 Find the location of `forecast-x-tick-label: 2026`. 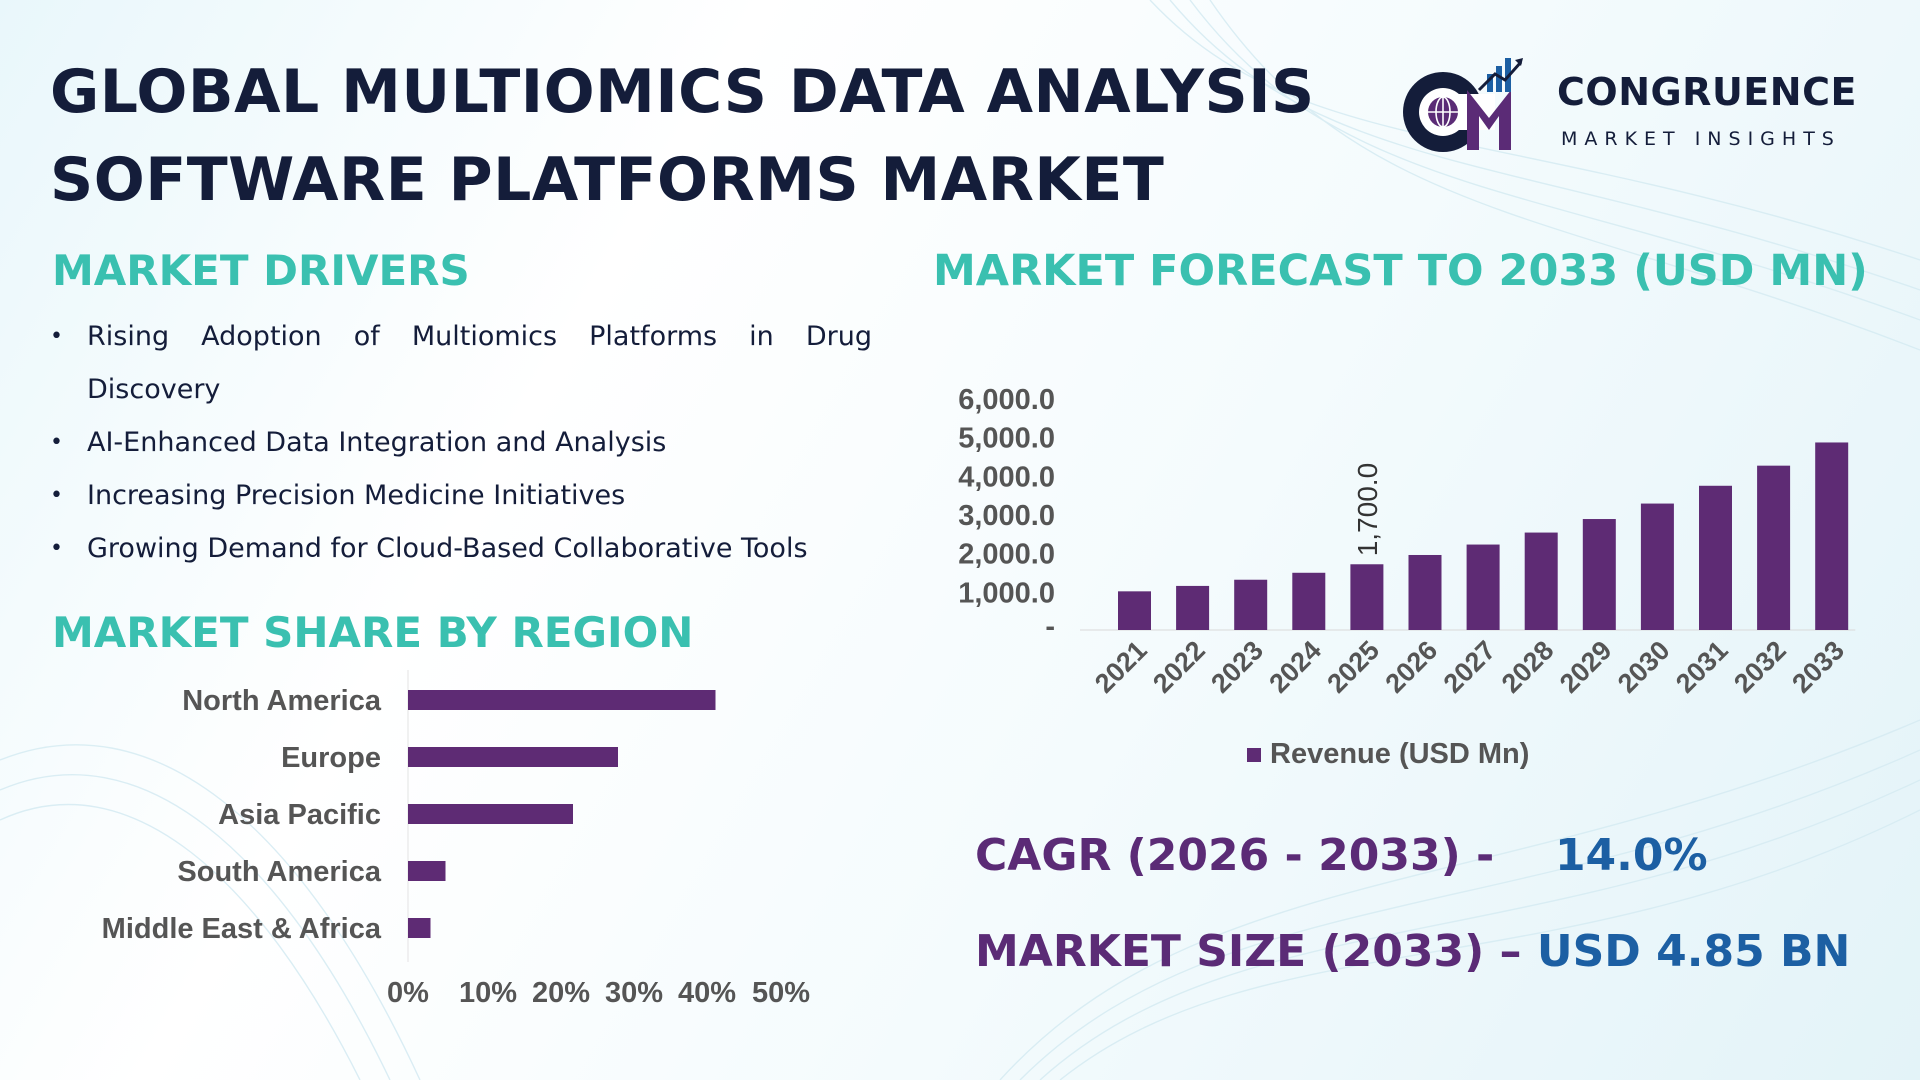

forecast-x-tick-label: 2026 is located at coordinates (1412, 667).